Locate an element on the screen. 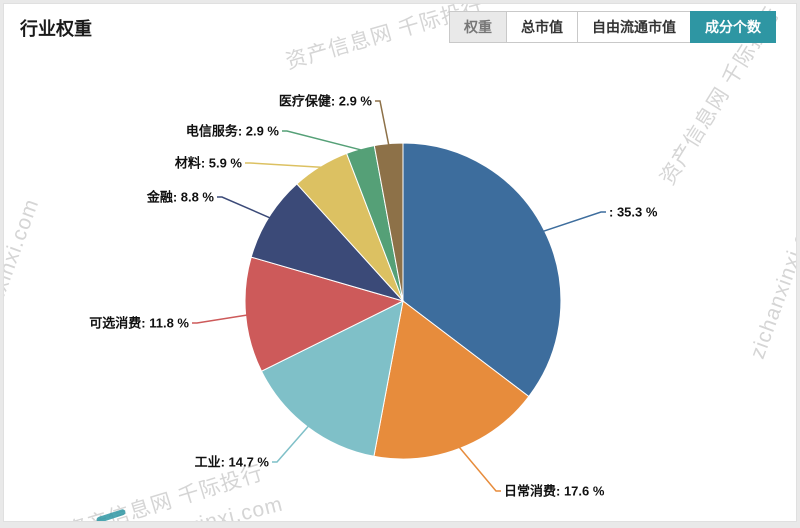 The width and height of the screenshot is (800, 528). page-title: 行业权重 is located at coordinates (56, 29).